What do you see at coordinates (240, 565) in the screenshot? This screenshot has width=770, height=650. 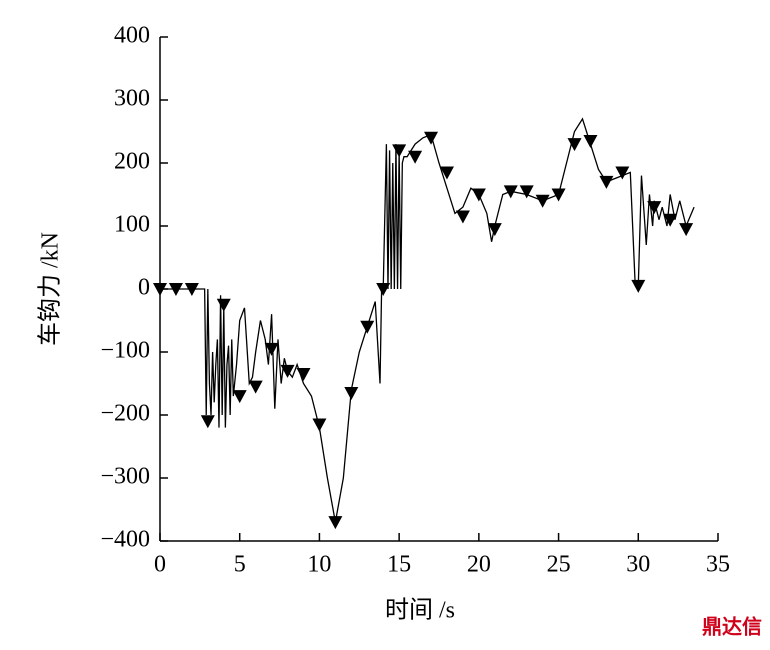 I see `x-tick-label: 5` at bounding box center [240, 565].